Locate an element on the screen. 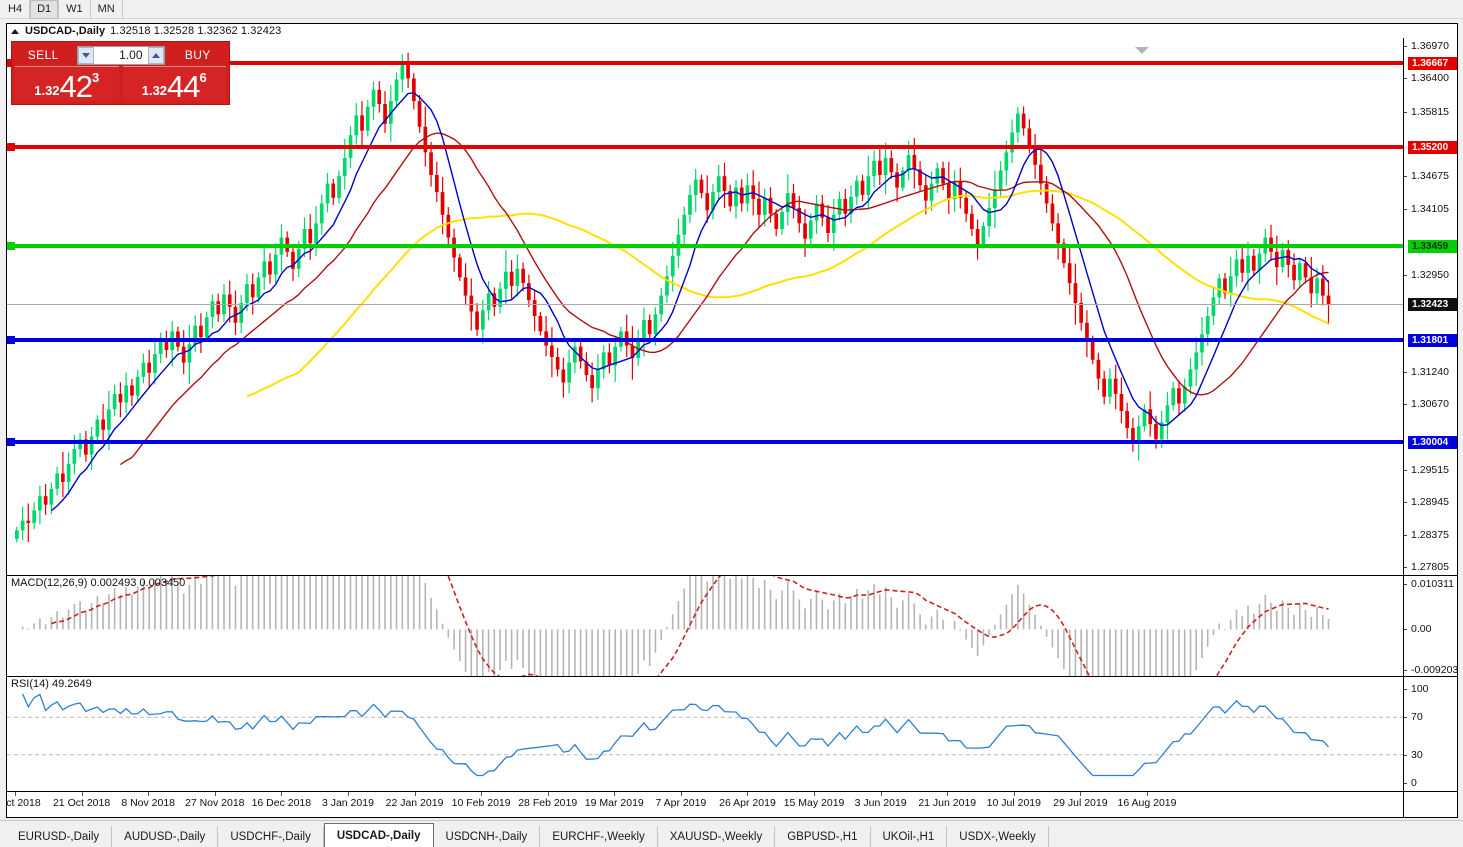 This screenshot has width=1463, height=847. level-price-tag: 1.36667 is located at coordinates (1432, 64).